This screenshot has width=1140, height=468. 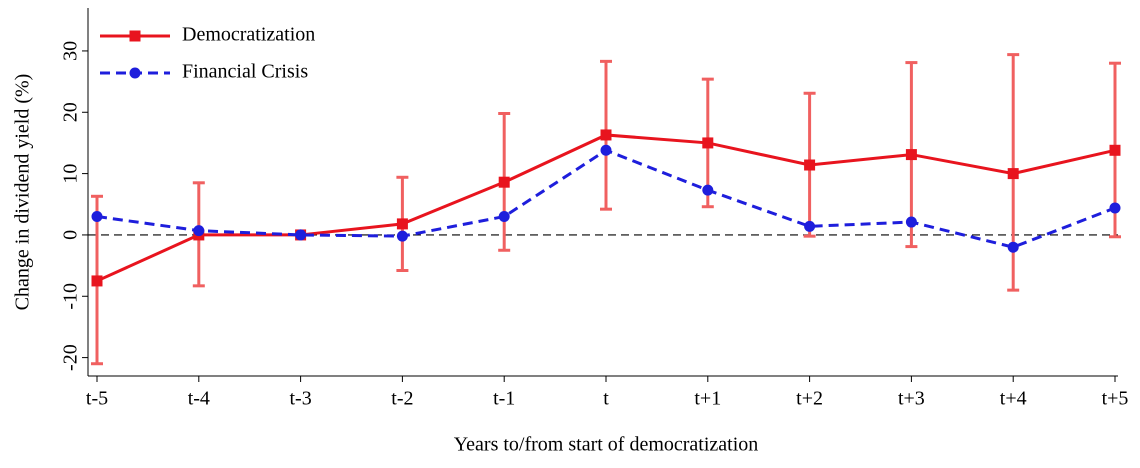 What do you see at coordinates (809, 399) in the screenshot?
I see `x-tick-label: t+2` at bounding box center [809, 399].